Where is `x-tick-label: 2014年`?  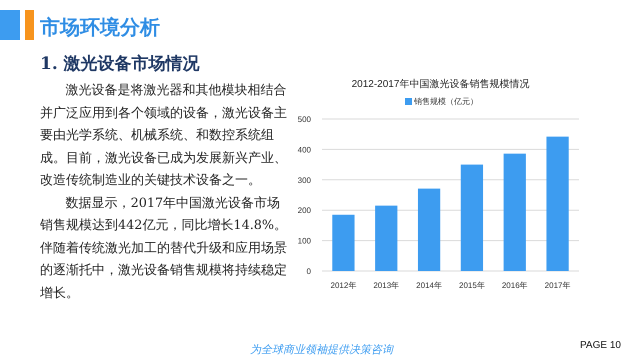 x-tick-label: 2014年 is located at coordinates (429, 285).